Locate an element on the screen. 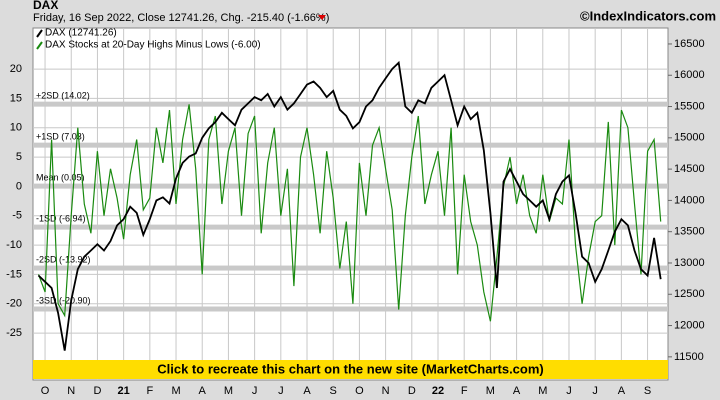 The height and width of the screenshot is (400, 720). banner is located at coordinates (350, 369).